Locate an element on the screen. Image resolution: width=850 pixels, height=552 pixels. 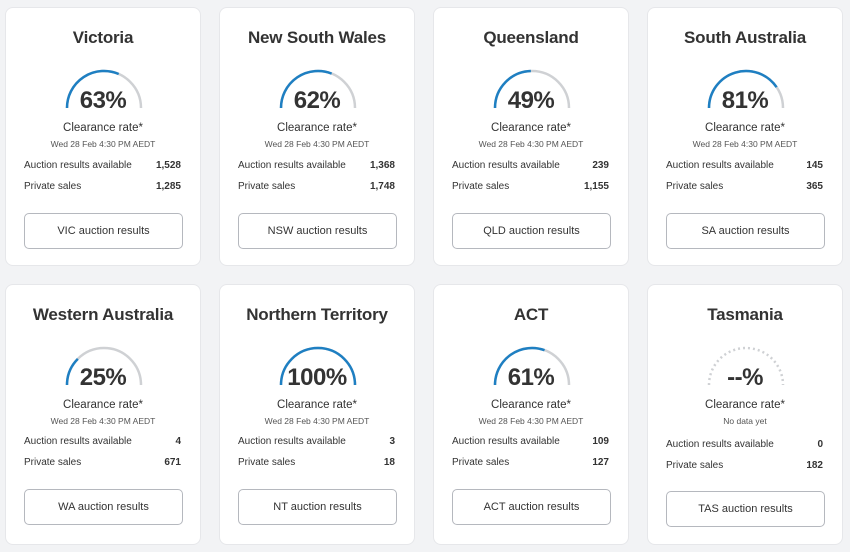
auction-results-value: 1,528 is located at coordinates (168, 165).